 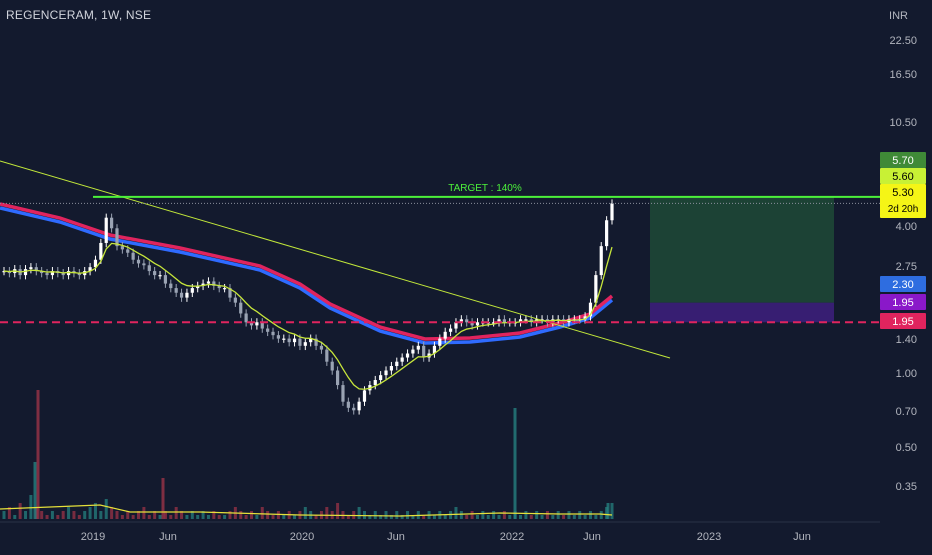 What do you see at coordinates (906, 267) in the screenshot?
I see `y-tick-label: 2.75` at bounding box center [906, 267].